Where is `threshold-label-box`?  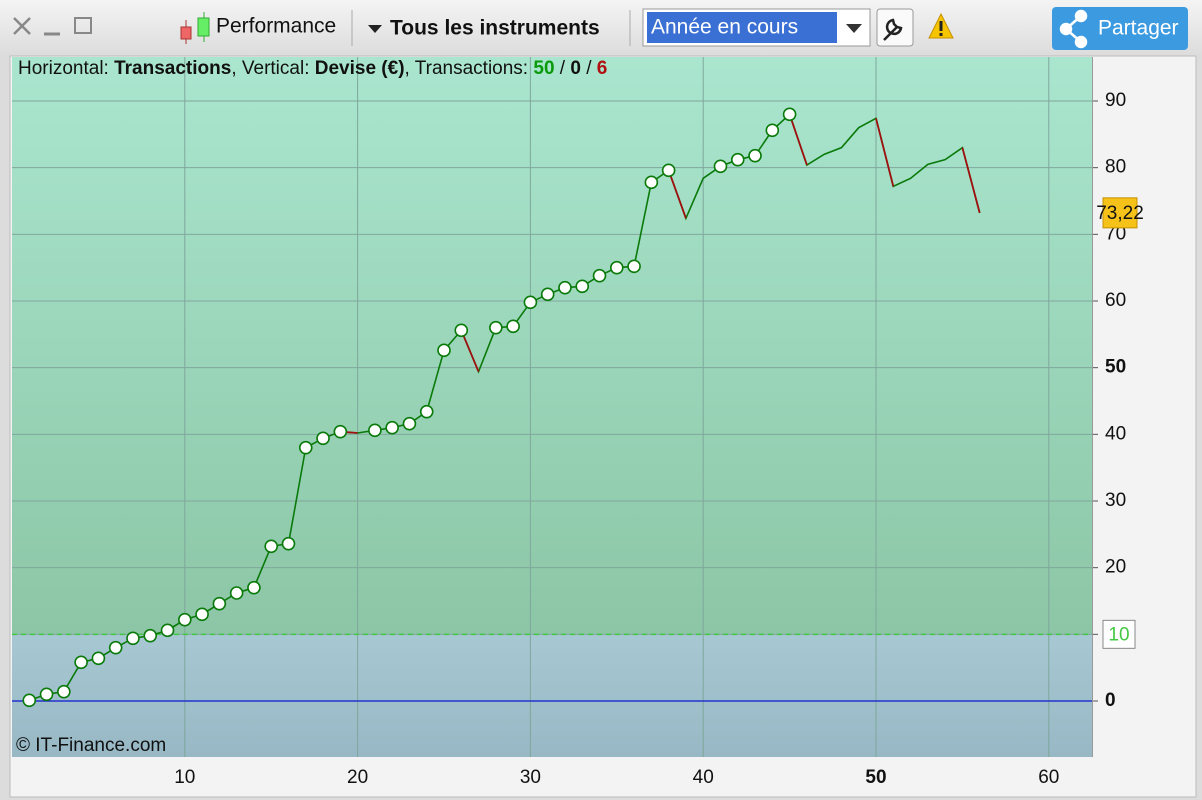
threshold-label-box is located at coordinates (1119, 634).